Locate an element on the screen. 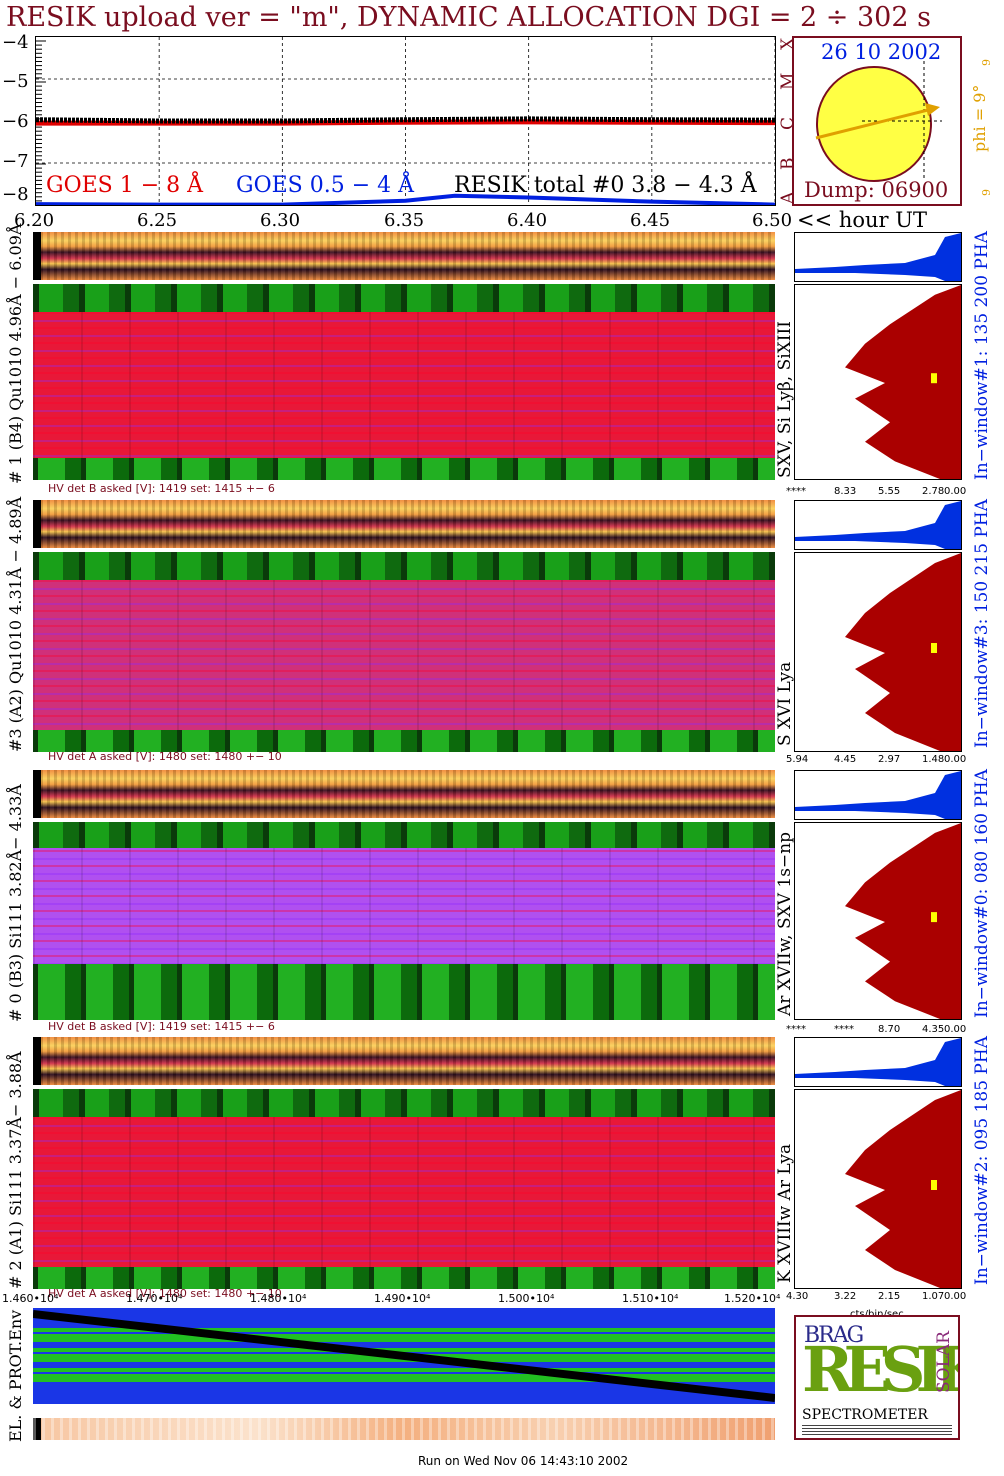 This screenshot has width=1004, height=1476. date-label: 26 10 2002 is located at coordinates (881, 52).